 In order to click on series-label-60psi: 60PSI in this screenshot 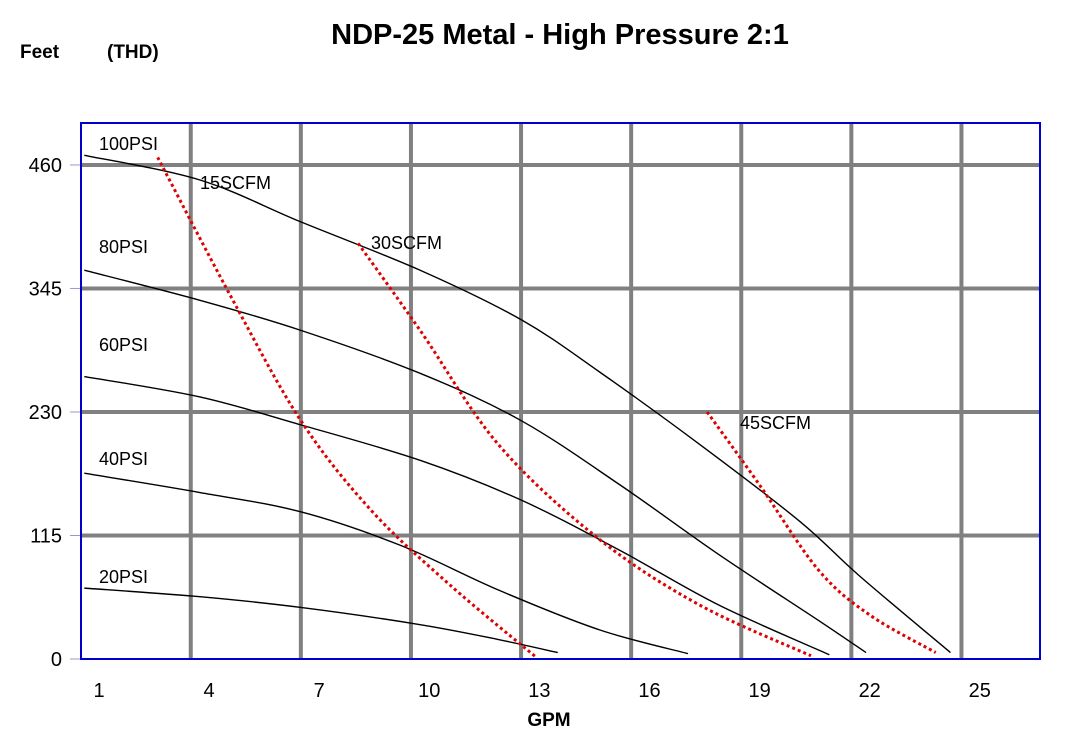, I will do `click(123, 345)`.